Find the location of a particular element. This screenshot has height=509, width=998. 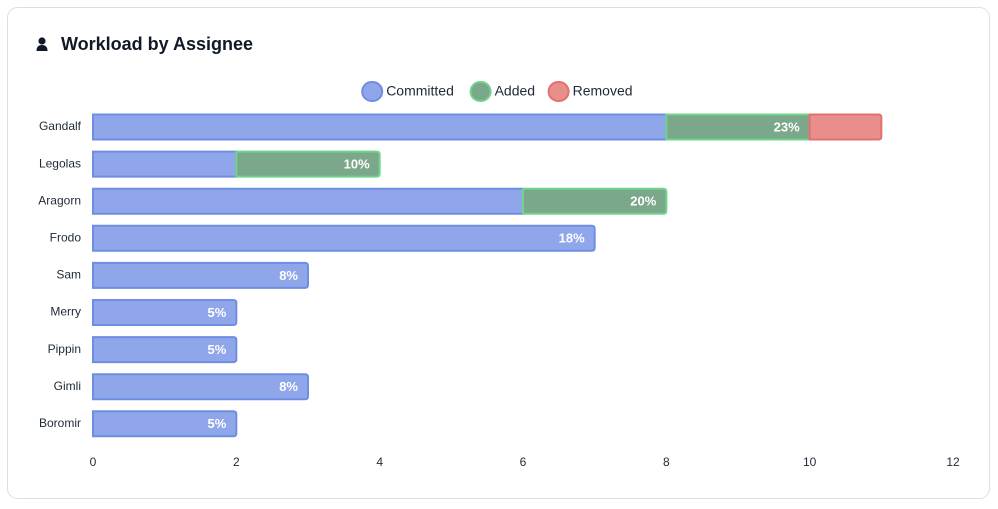

x-tick-label: 10 is located at coordinates (810, 462).